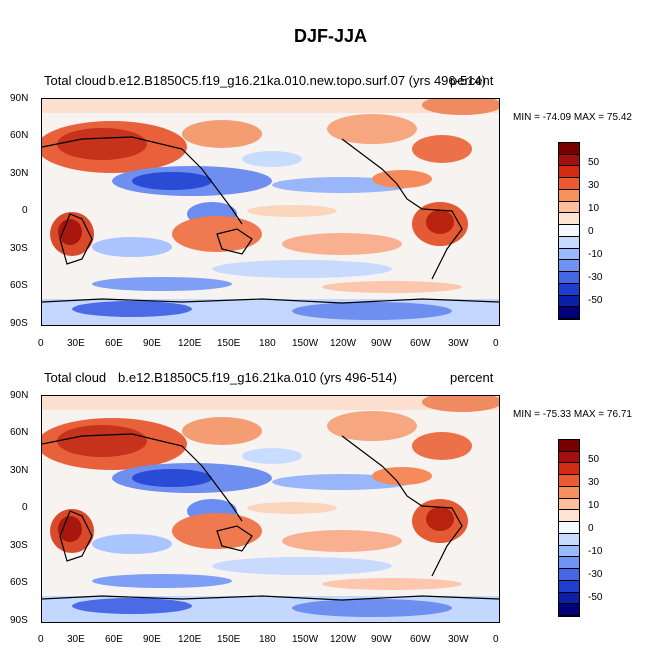 The image size is (661, 660). What do you see at coordinates (572, 414) in the screenshot?
I see `min-max-text: MIN = -75.33 MAX = 76.71` at bounding box center [572, 414].